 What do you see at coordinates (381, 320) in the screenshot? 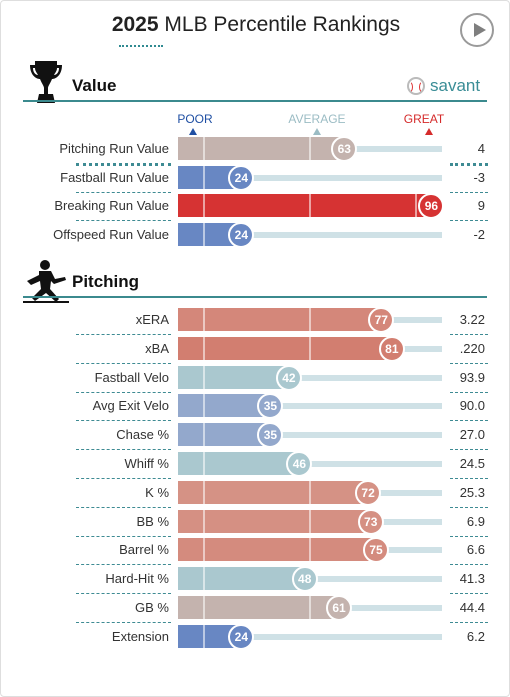
I see `bubble-xera: 77` at bounding box center [381, 320].